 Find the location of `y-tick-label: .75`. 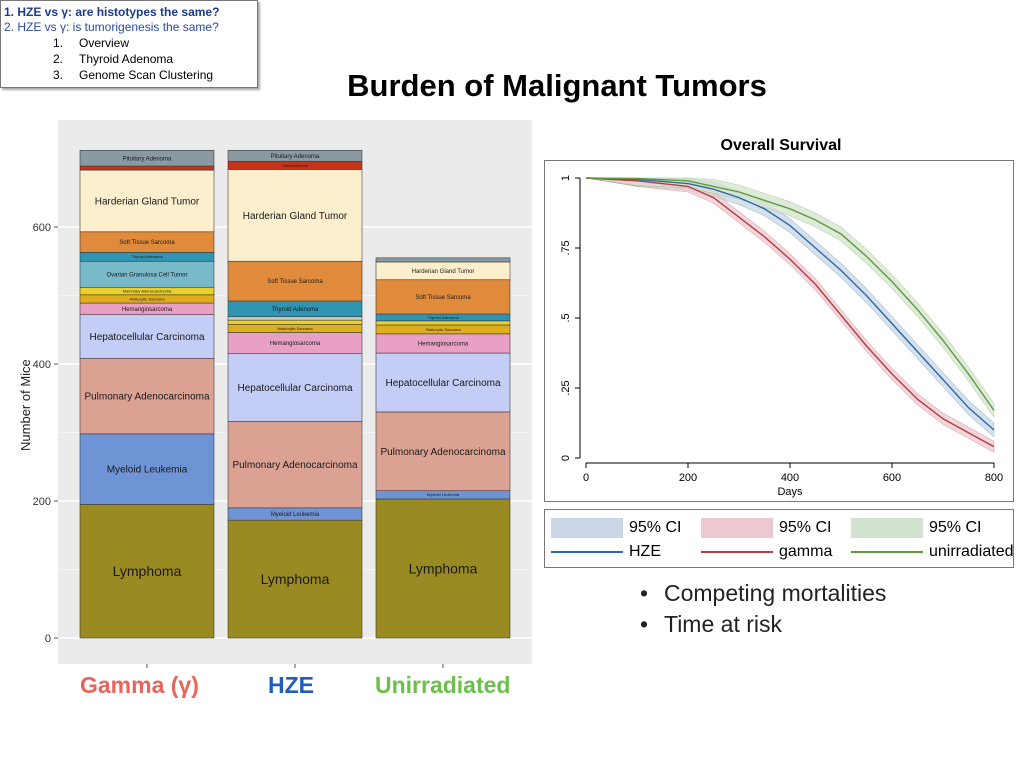

y-tick-label: .75 is located at coordinates (566, 247).